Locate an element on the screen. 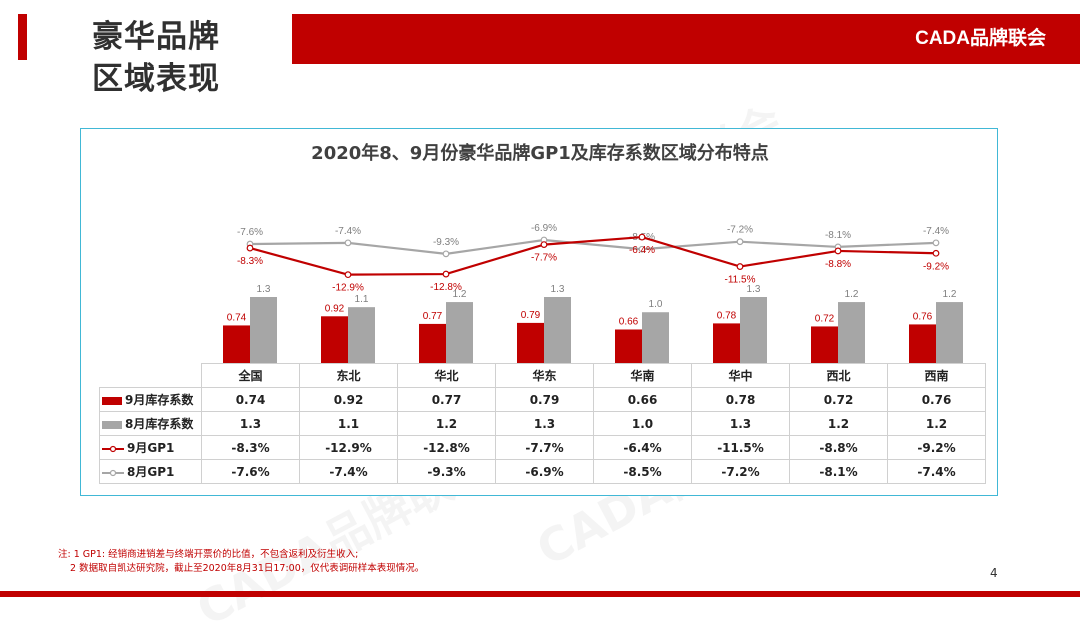 Image resolution: width=1080 pixels, height=639 pixels. table-cell: -6.9% is located at coordinates (544, 471).